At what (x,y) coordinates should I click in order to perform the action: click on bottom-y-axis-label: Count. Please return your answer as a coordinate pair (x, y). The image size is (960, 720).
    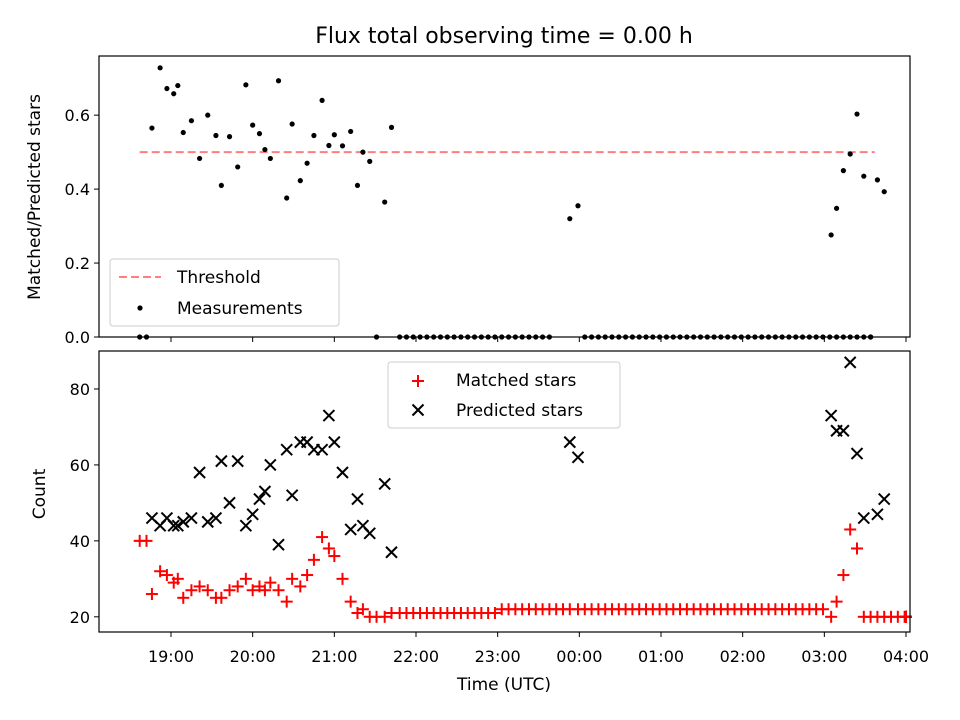
    Looking at the image, I should click on (40, 493).